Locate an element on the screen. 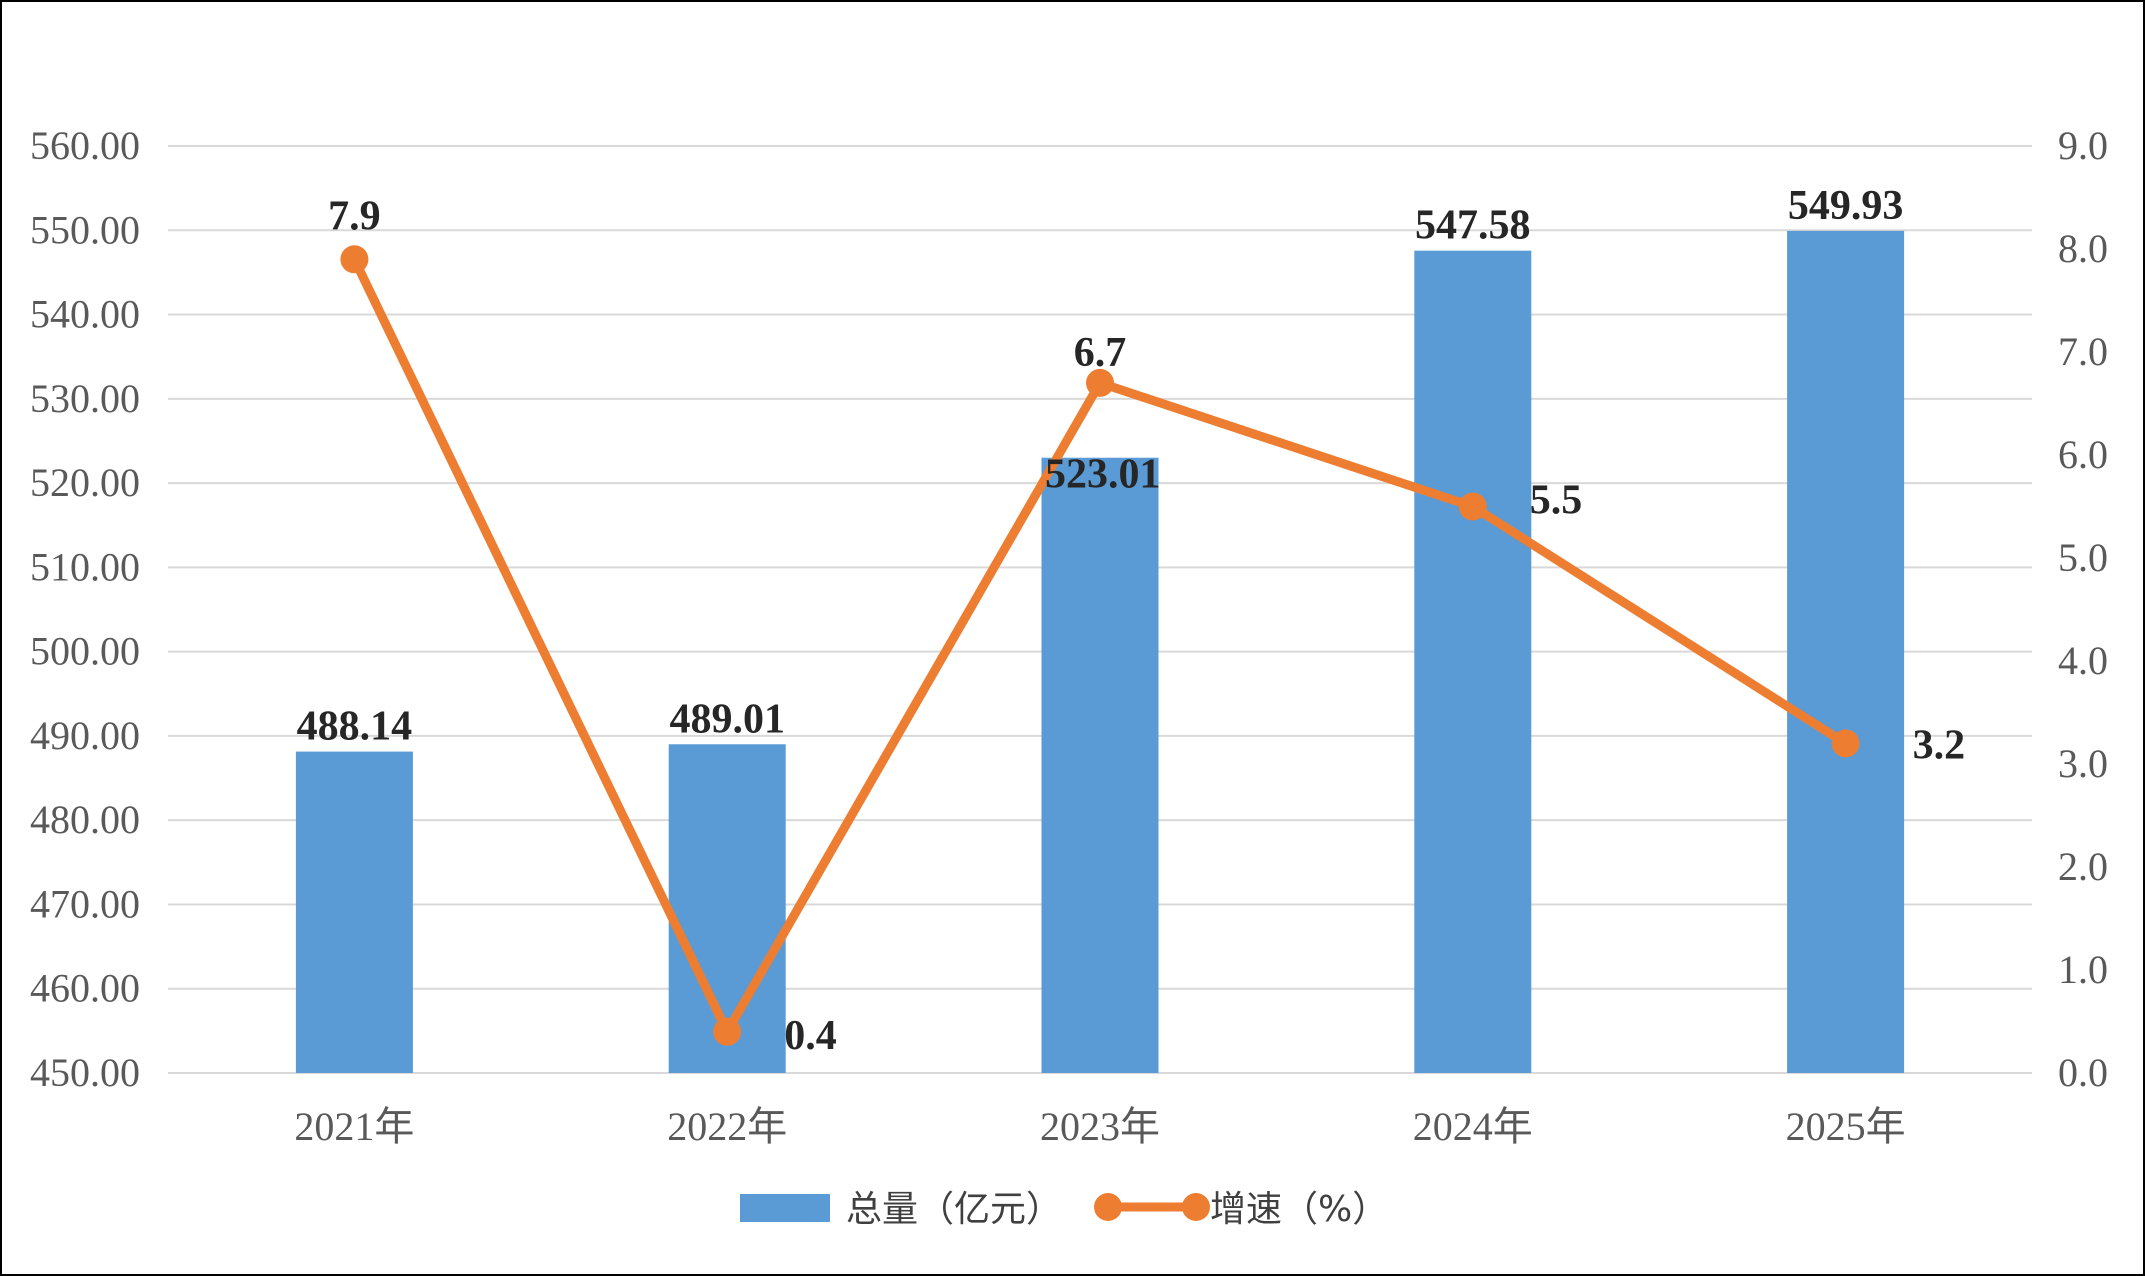 The image size is (2145, 1276). x-category-label: 2024年 is located at coordinates (1473, 1126).